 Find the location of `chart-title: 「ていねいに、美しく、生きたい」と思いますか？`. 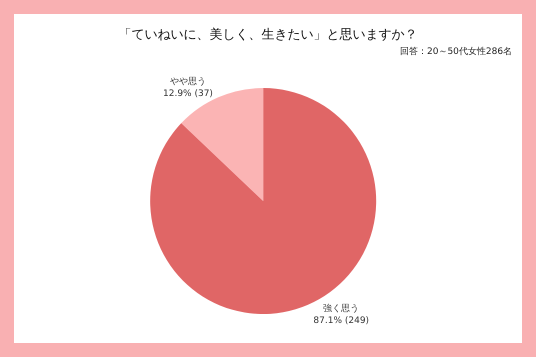

chart-title: 「ていねいに、美しく、生きたい」と思いますか？ is located at coordinates (268, 34).